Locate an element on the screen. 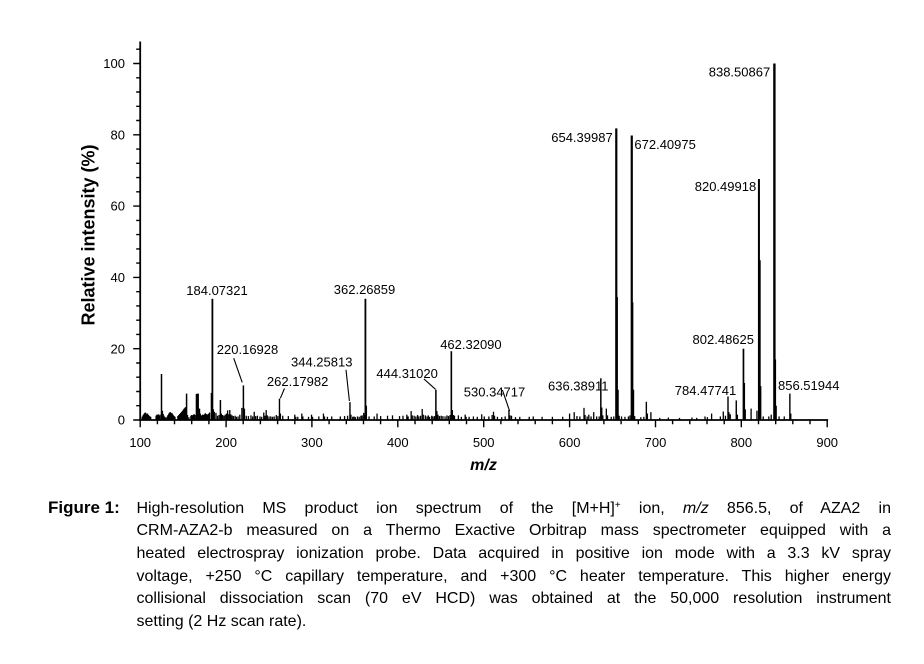  svg-text: 672.40975 is located at coordinates (664, 144).